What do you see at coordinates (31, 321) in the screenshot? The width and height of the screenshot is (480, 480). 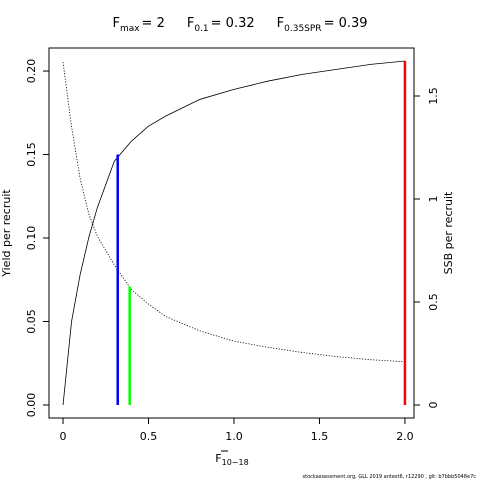 I see `y-tick-label: 0.05` at bounding box center [31, 321].